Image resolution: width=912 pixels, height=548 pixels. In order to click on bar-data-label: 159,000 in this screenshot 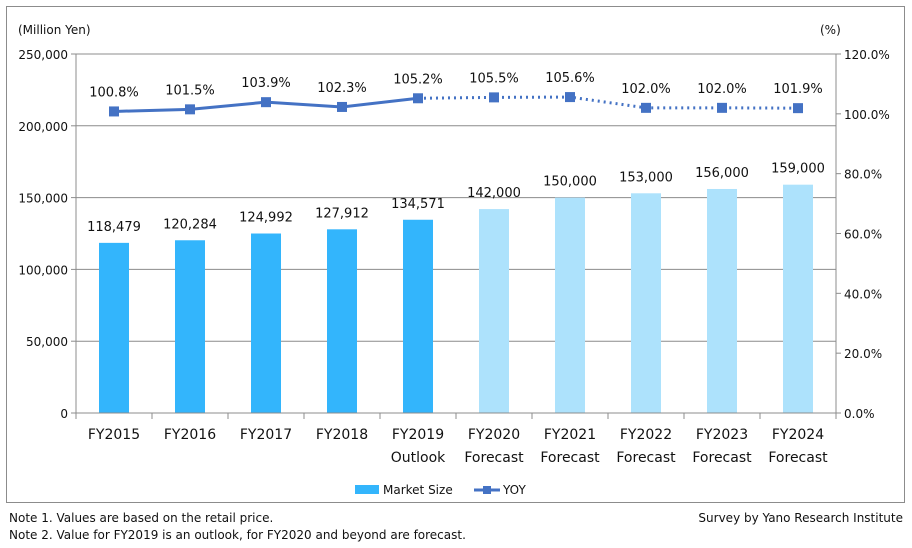, I will do `click(798, 169)`.